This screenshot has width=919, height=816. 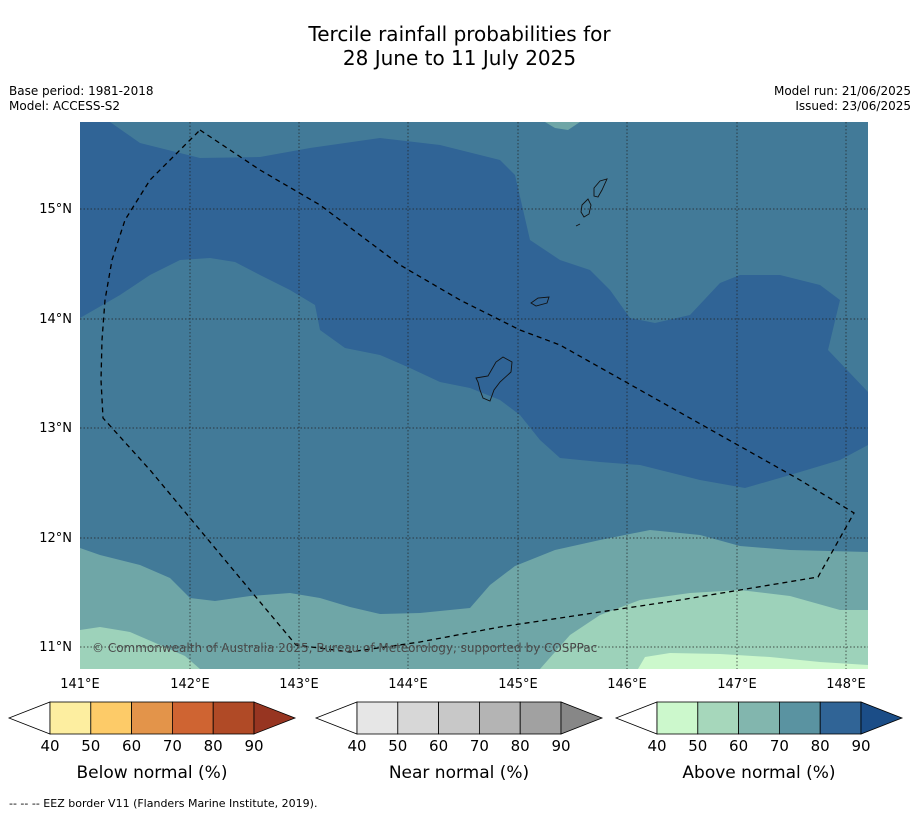 I want to click on lat-label-13: 13°N, so click(x=55, y=428).